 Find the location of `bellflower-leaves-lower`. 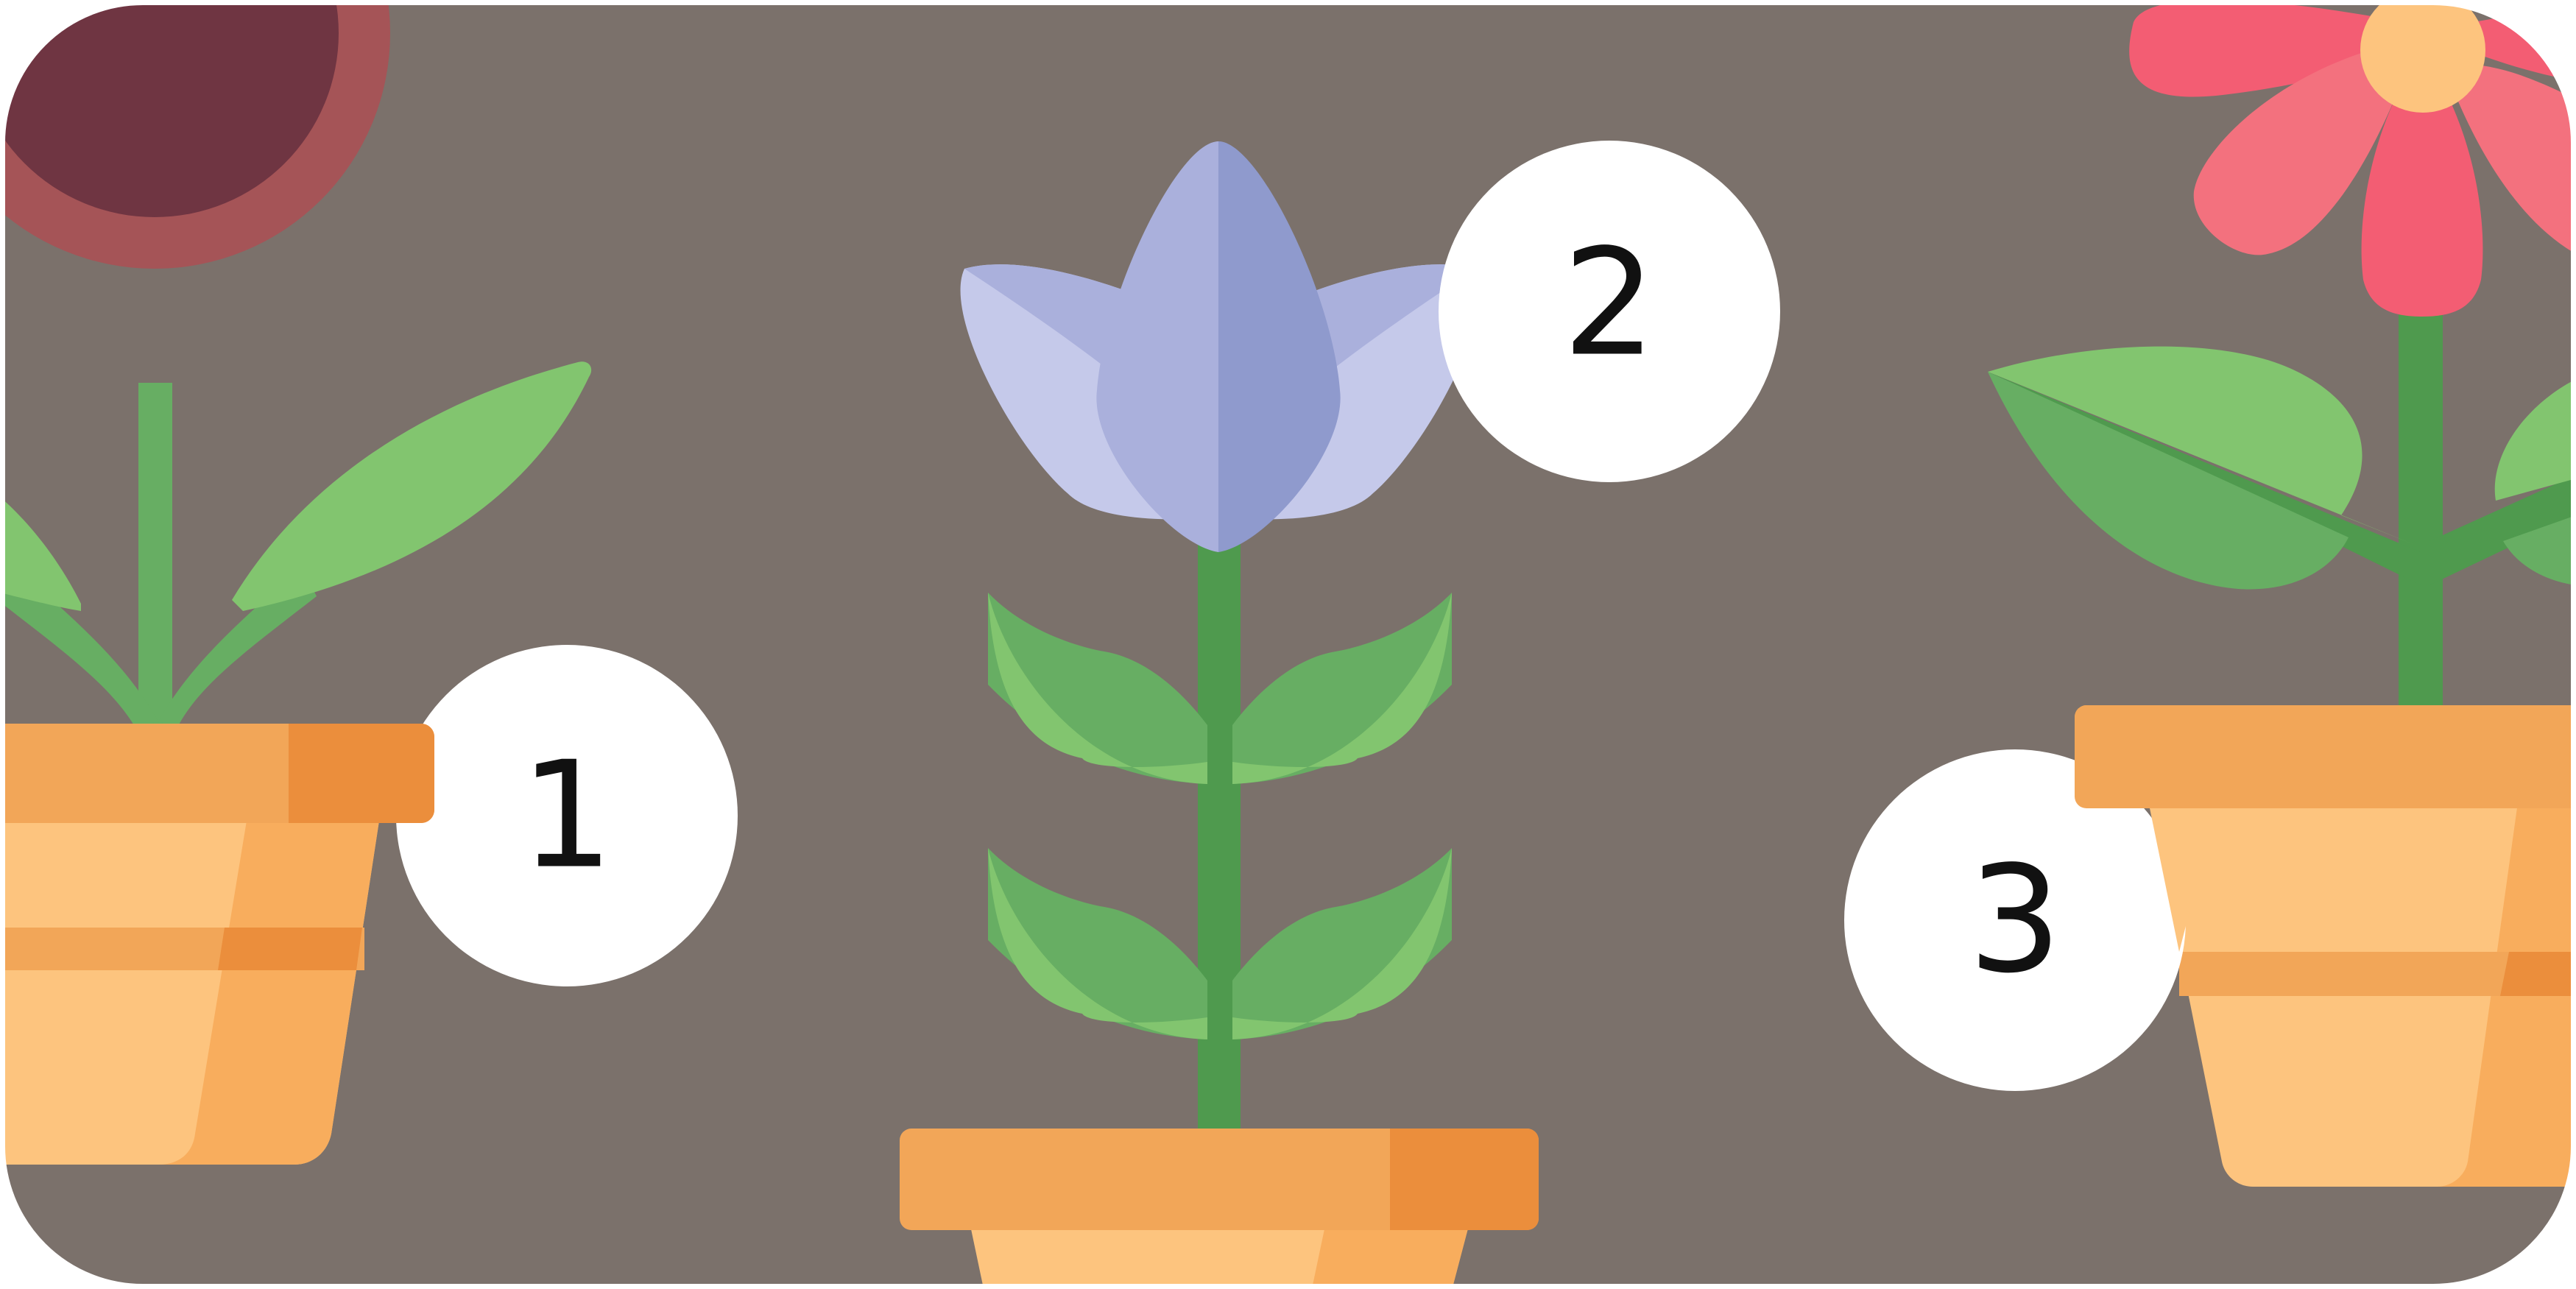

bellflower-leaves-lower is located at coordinates (1220, 943).